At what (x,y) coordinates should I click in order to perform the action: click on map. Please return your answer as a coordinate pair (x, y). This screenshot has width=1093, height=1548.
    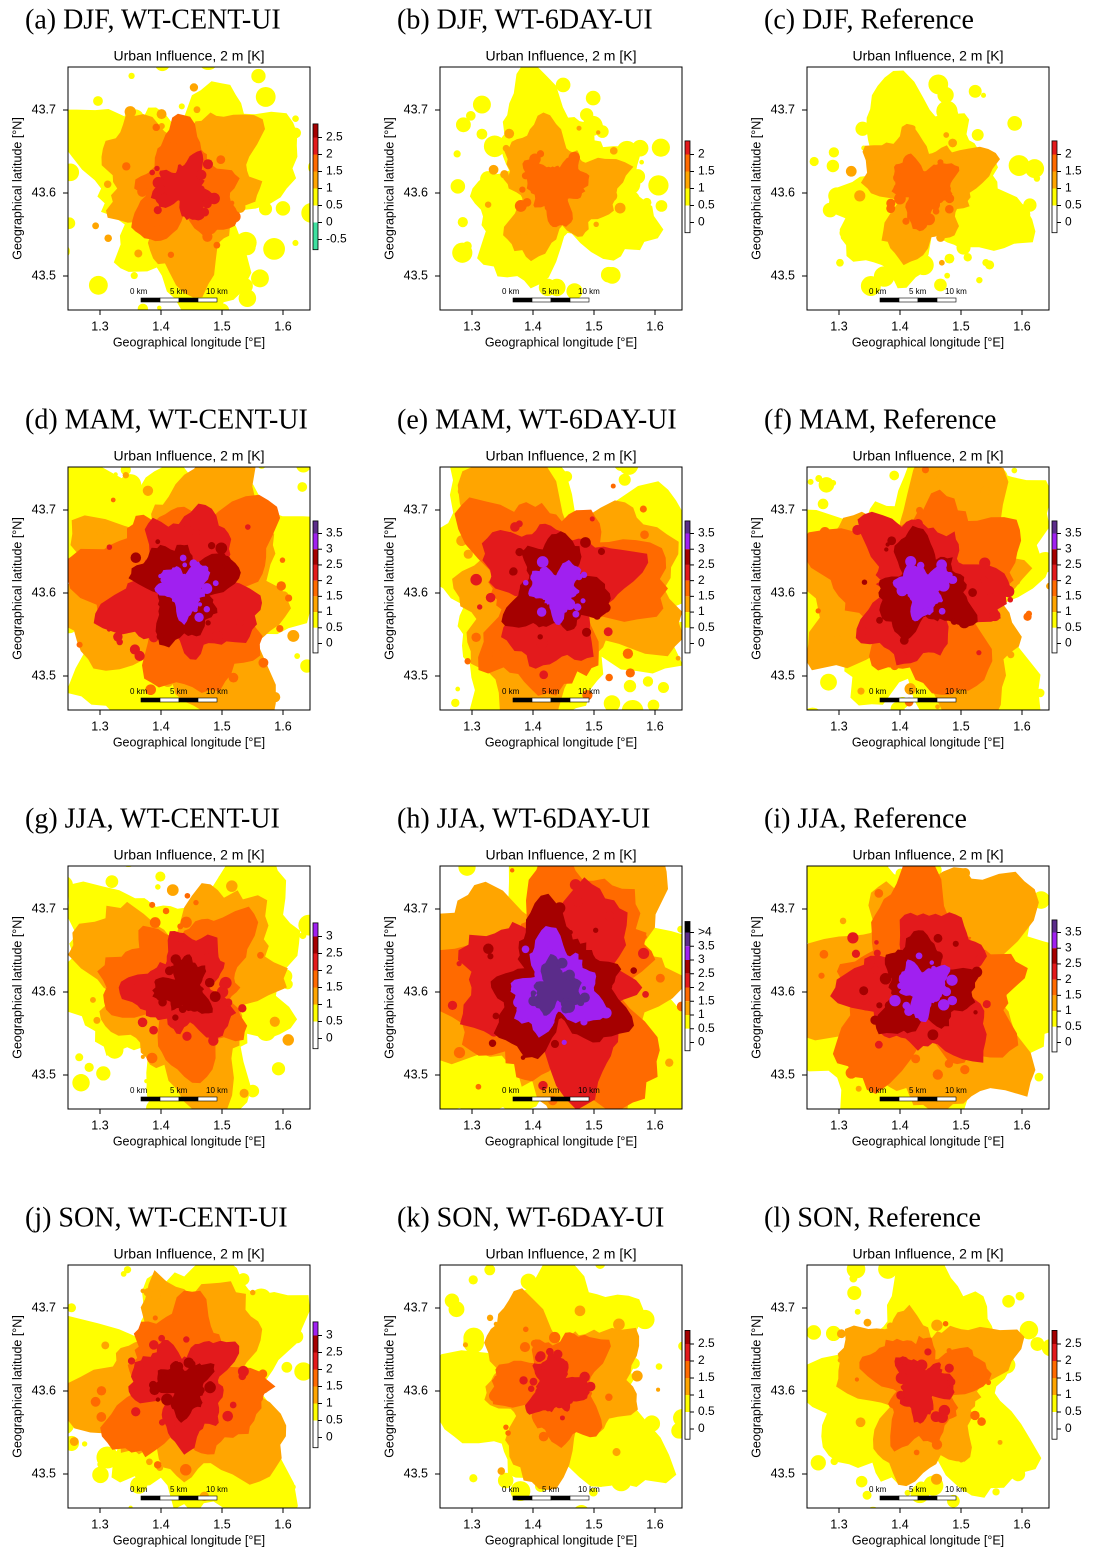
    Looking at the image, I should click on (928, 188).